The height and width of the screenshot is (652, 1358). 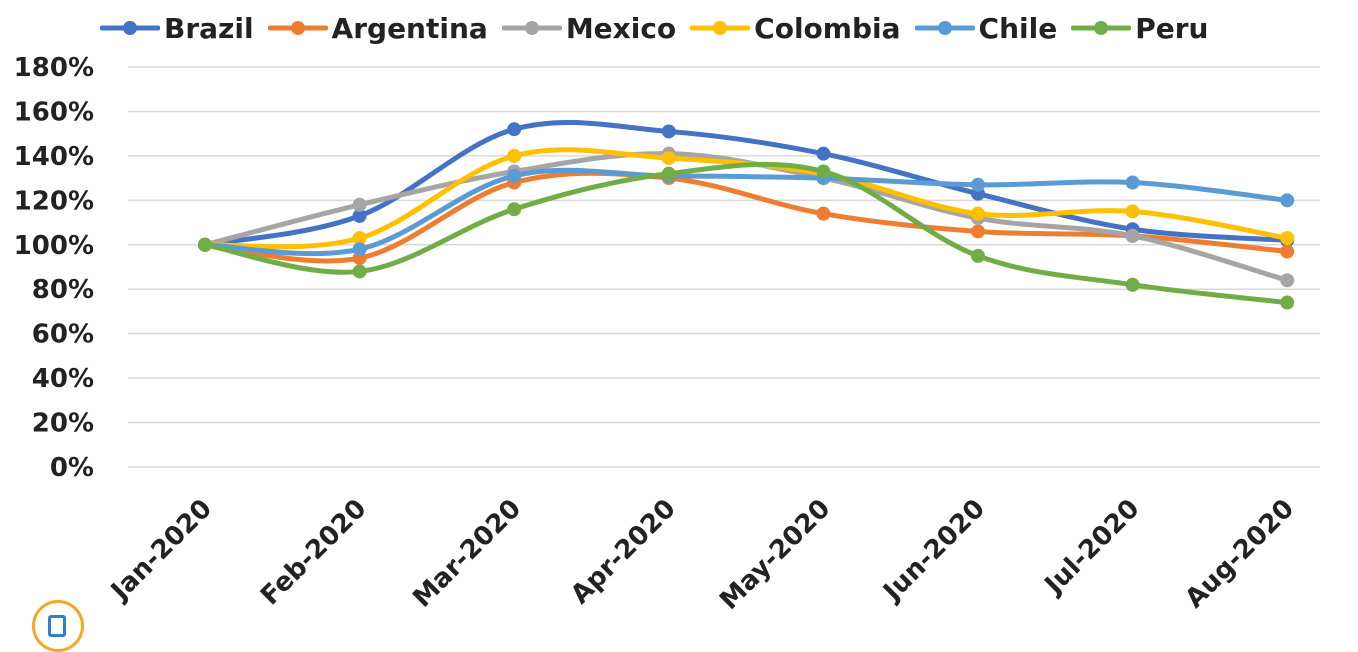 I want to click on x-tick-label: Jan-2020, so click(x=161, y=551).